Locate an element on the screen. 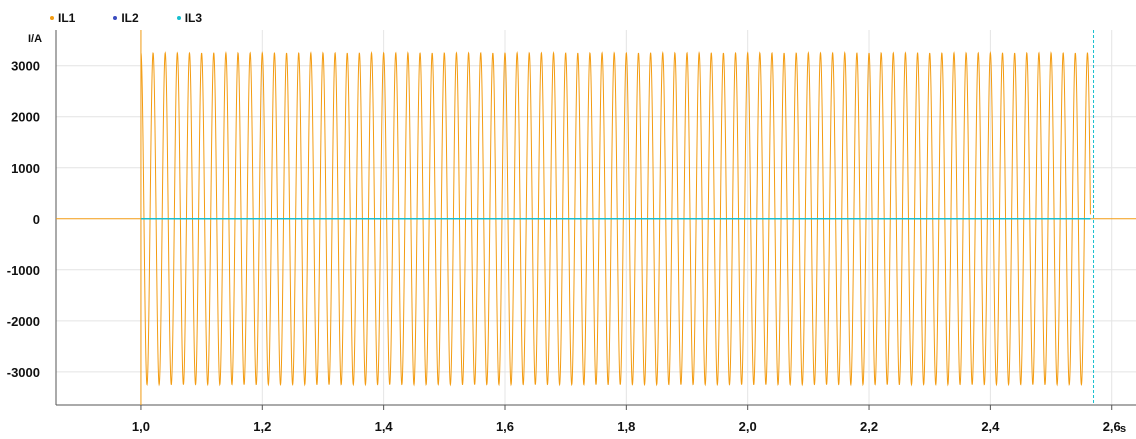 The height and width of the screenshot is (439, 1136). x-tick-label: 2,6 is located at coordinates (1112, 426).